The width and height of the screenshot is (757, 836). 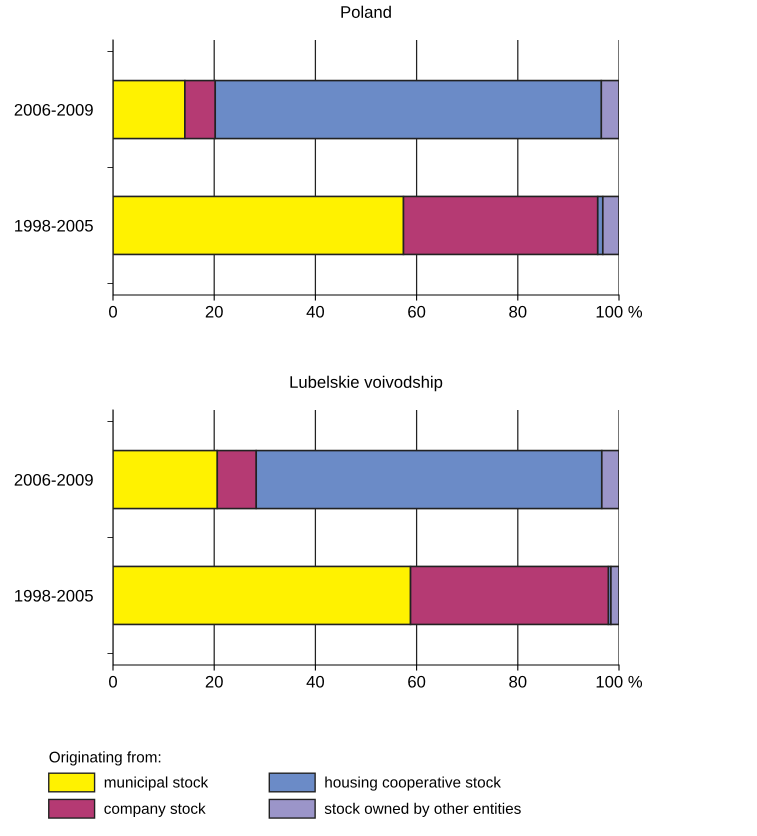 I want to click on legend-label: municipal stock, so click(x=156, y=783).